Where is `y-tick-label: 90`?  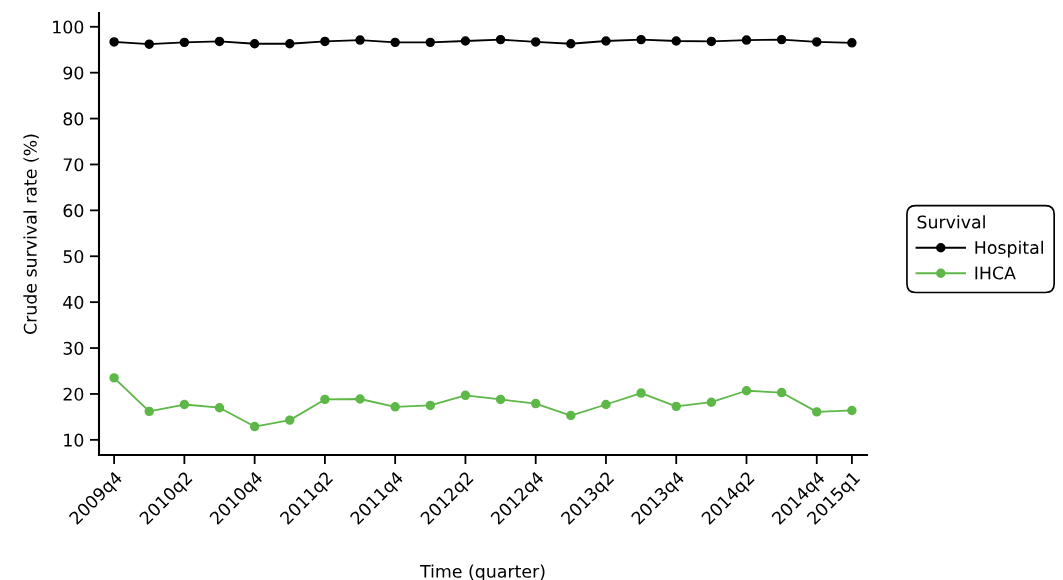
y-tick-label: 90 is located at coordinates (73, 73).